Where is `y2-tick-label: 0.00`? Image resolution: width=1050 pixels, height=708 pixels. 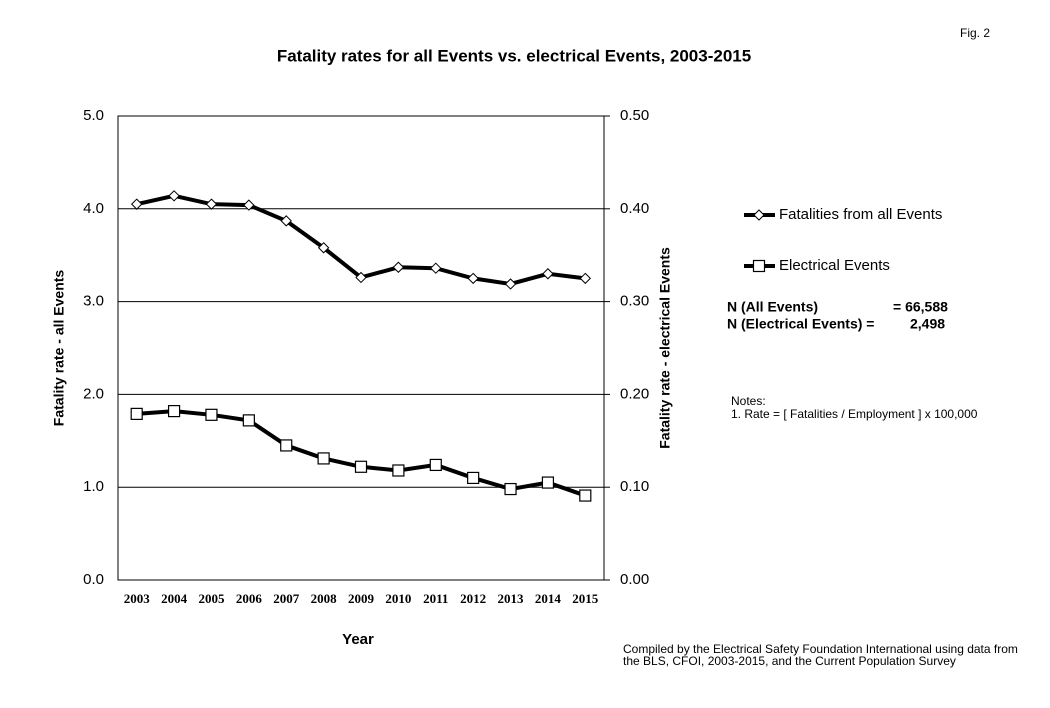 y2-tick-label: 0.00 is located at coordinates (634, 579).